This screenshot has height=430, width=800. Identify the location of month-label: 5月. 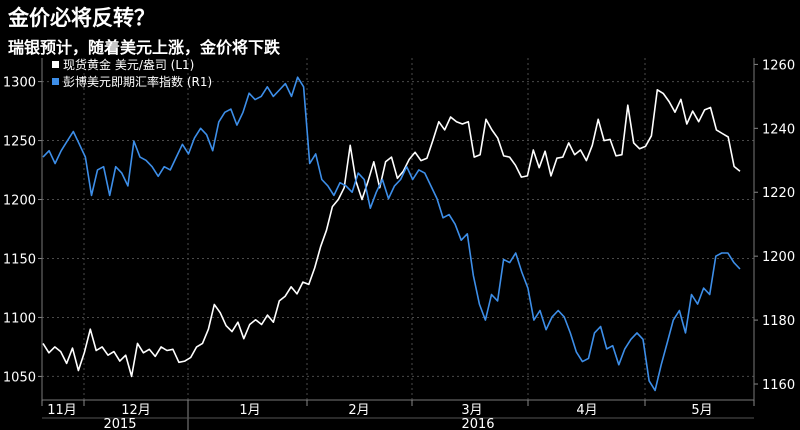
(701, 410).